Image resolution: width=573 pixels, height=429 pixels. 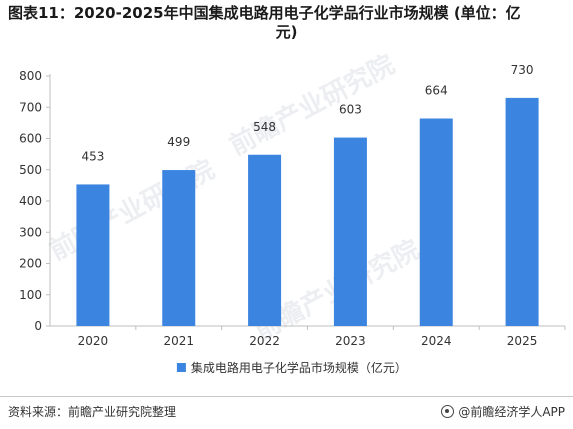 What do you see at coordinates (93, 341) in the screenshot?
I see `x-tick-label: 2020` at bounding box center [93, 341].